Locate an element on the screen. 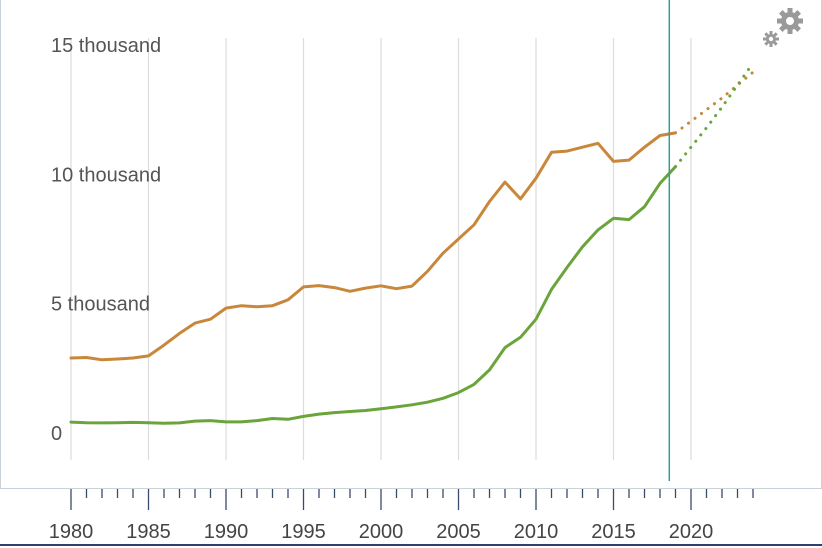 This screenshot has width=822, height=548. x-tick-label: 2010 is located at coordinates (536, 532).